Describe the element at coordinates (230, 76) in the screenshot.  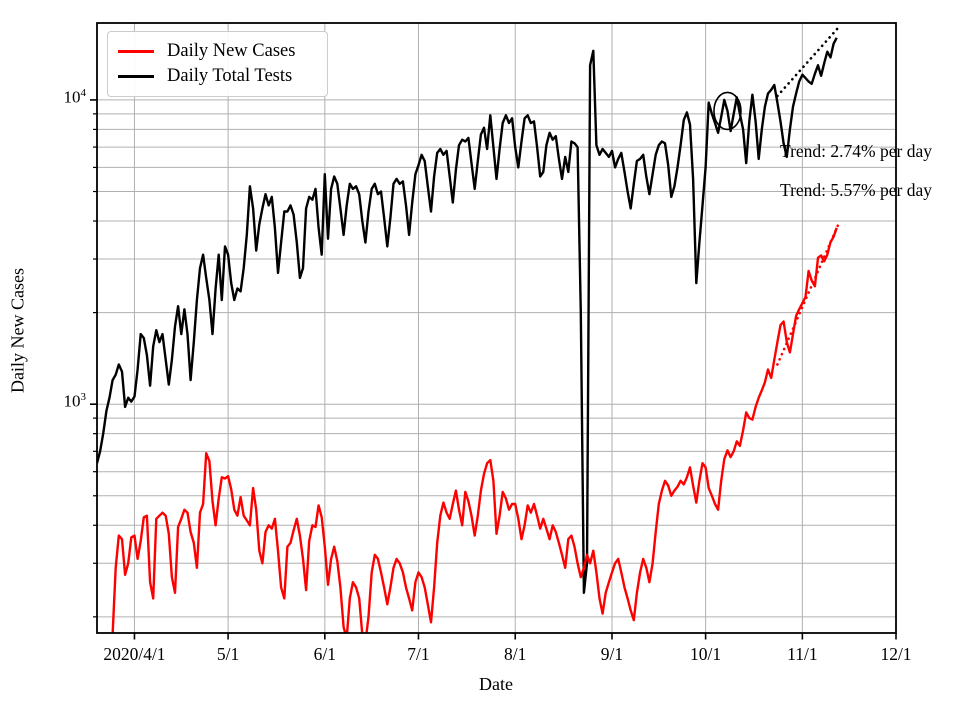
I see `legend-label-tests: Daily Total Tests` at that location.